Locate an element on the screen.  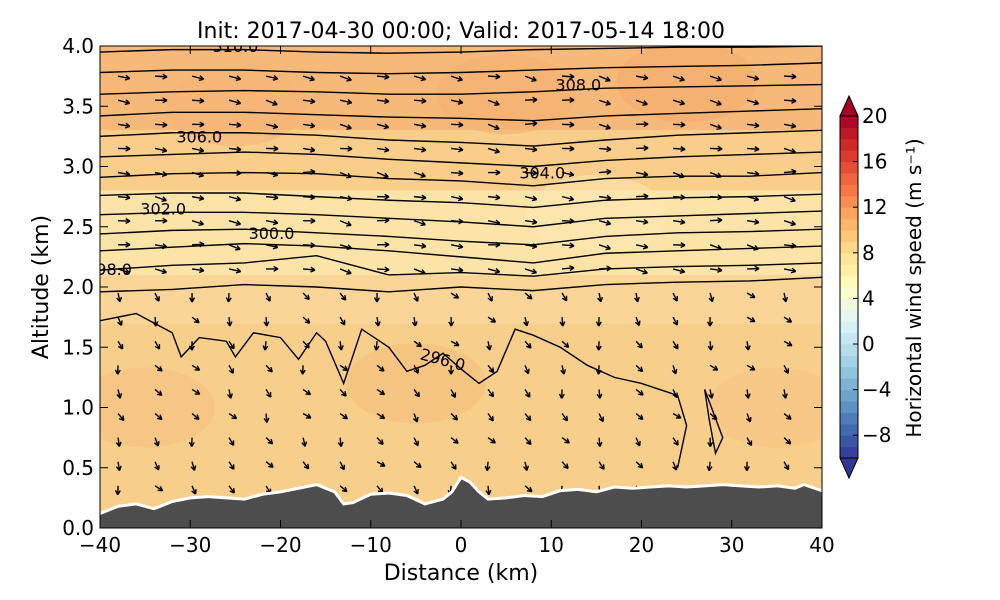
contour-label: 300.0 is located at coordinates (272, 233).